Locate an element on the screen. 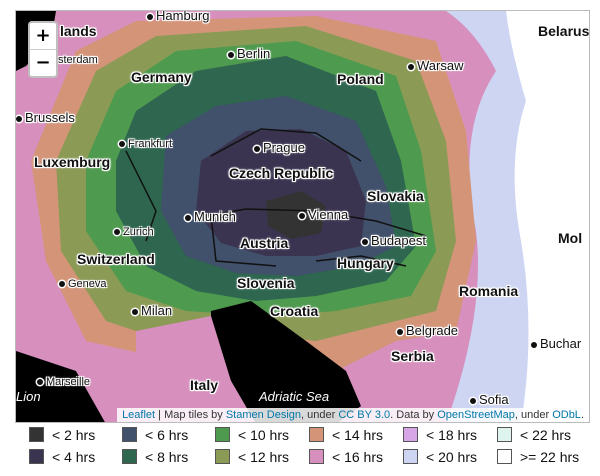  city-label-munich: Munich is located at coordinates (210, 216).